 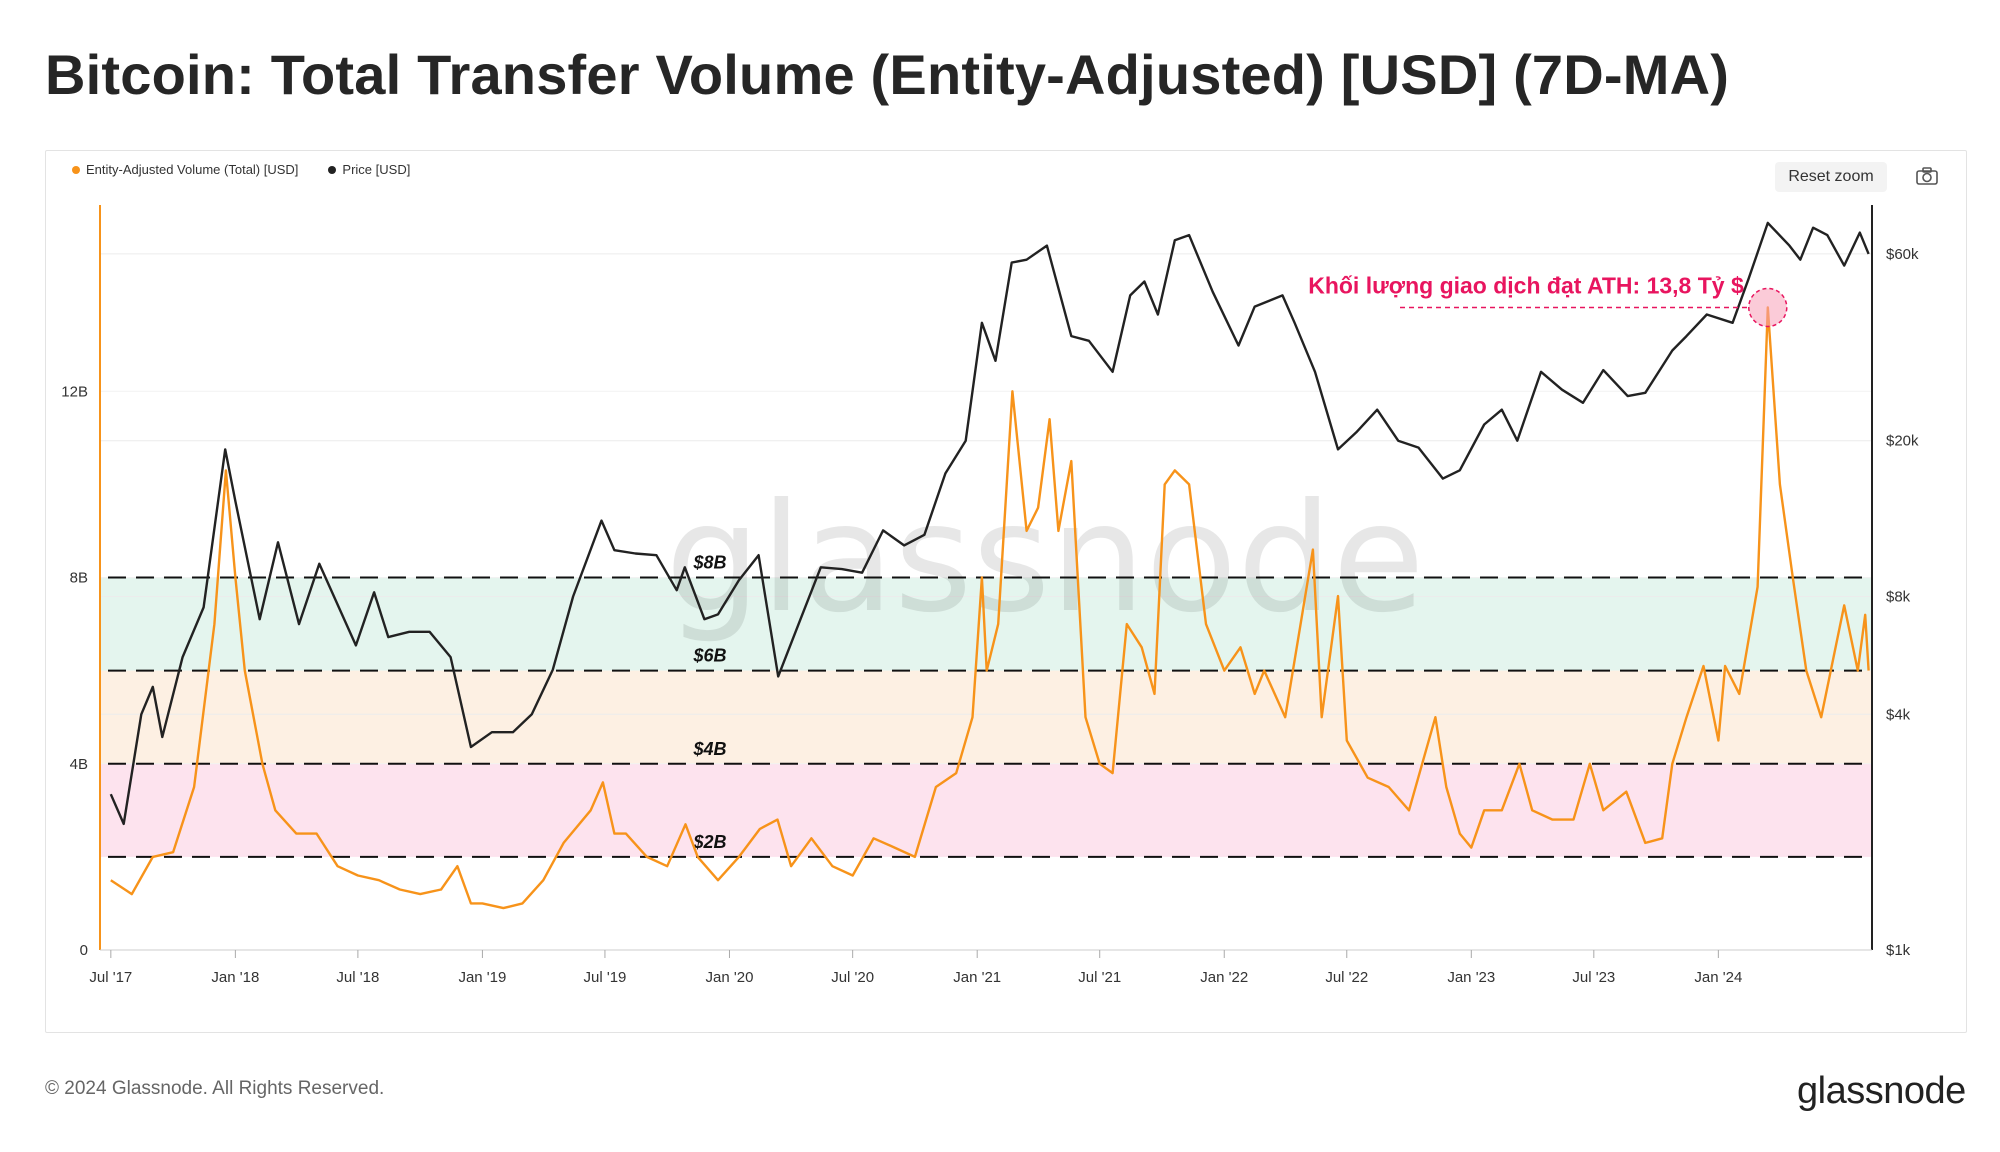 What do you see at coordinates (192, 169) in the screenshot?
I see `legend-label-volume: Entity-Adjusted Volume (Total) [USD]` at bounding box center [192, 169].